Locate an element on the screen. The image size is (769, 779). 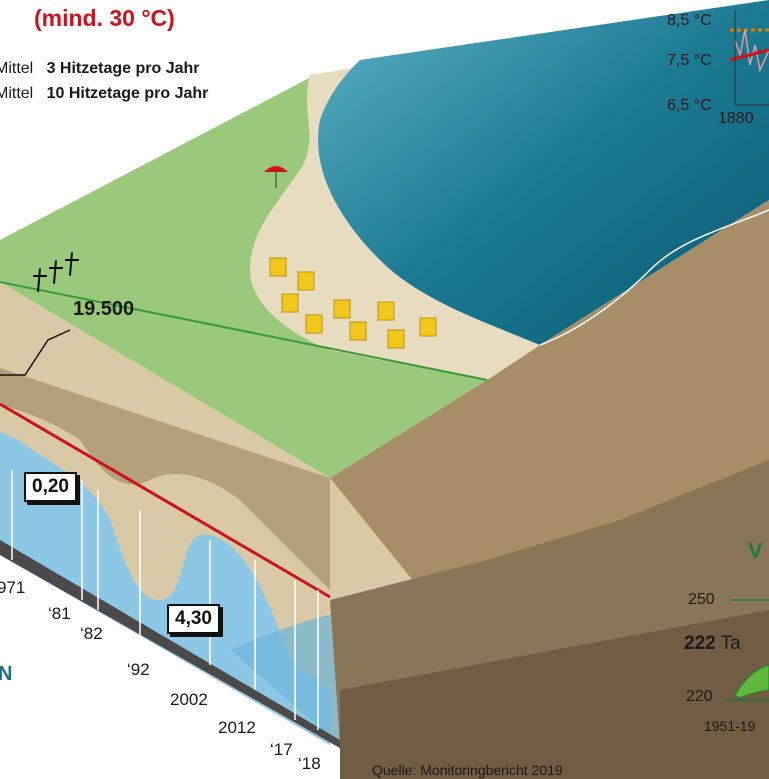
left-fragment-label: N is located at coordinates (6, 674).